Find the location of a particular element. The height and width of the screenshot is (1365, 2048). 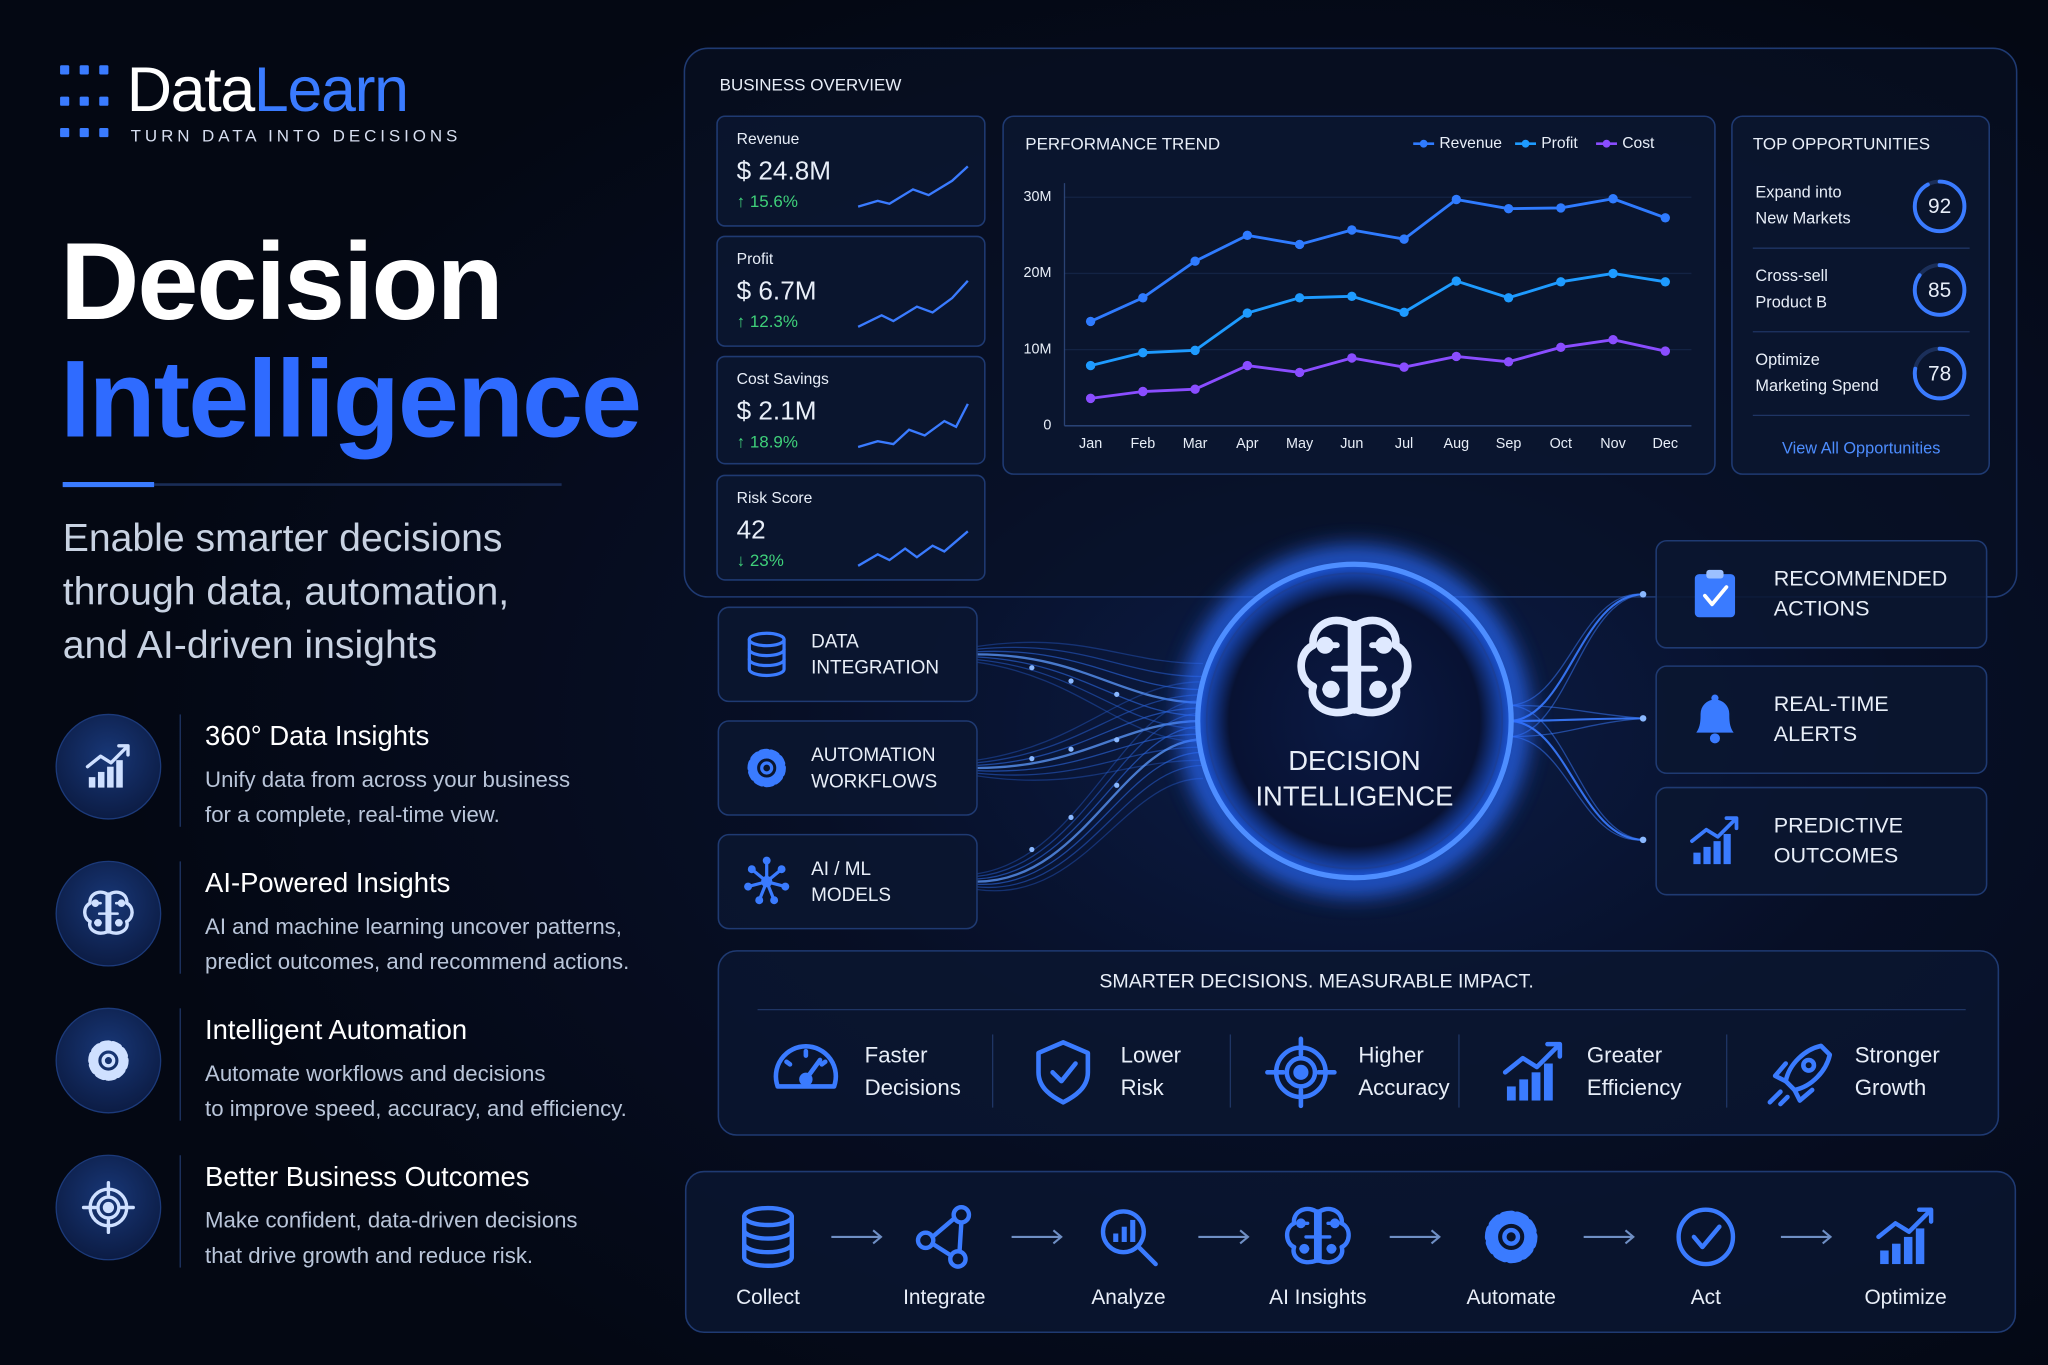

legend-label: Cost is located at coordinates (1638, 143).